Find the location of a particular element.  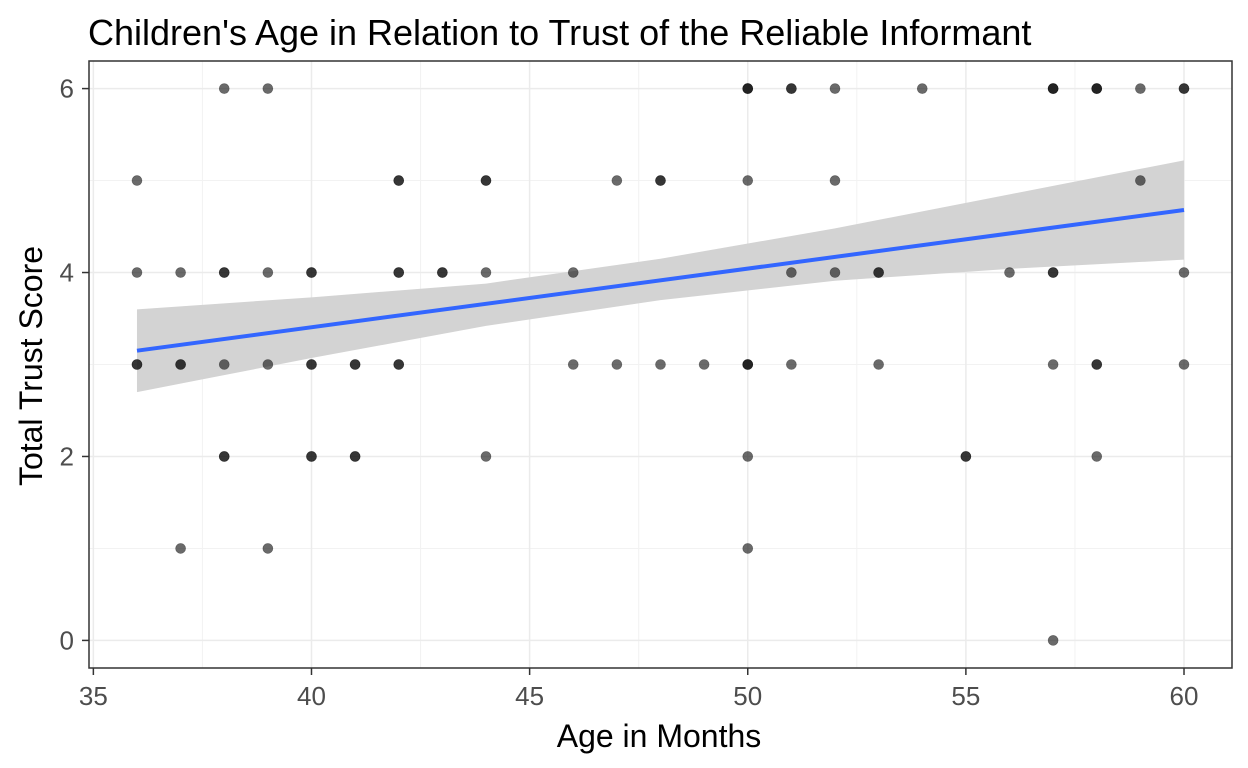

x-tick-label: 45 is located at coordinates (529, 696).